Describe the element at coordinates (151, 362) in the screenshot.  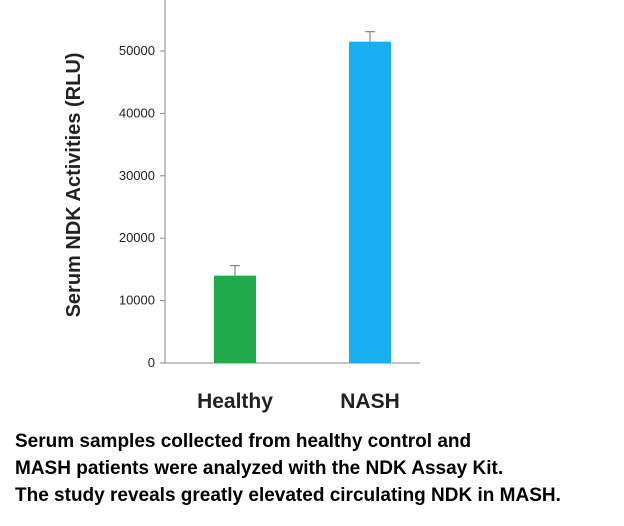
I see `y-tick-label-0: 0` at that location.